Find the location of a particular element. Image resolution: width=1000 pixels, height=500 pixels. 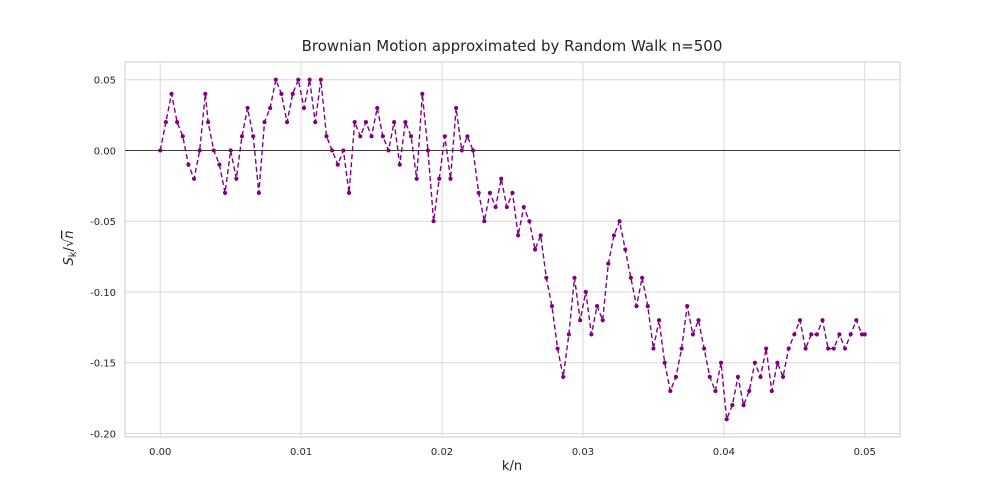

y-tick-label: 0.05 is located at coordinates (105, 81).